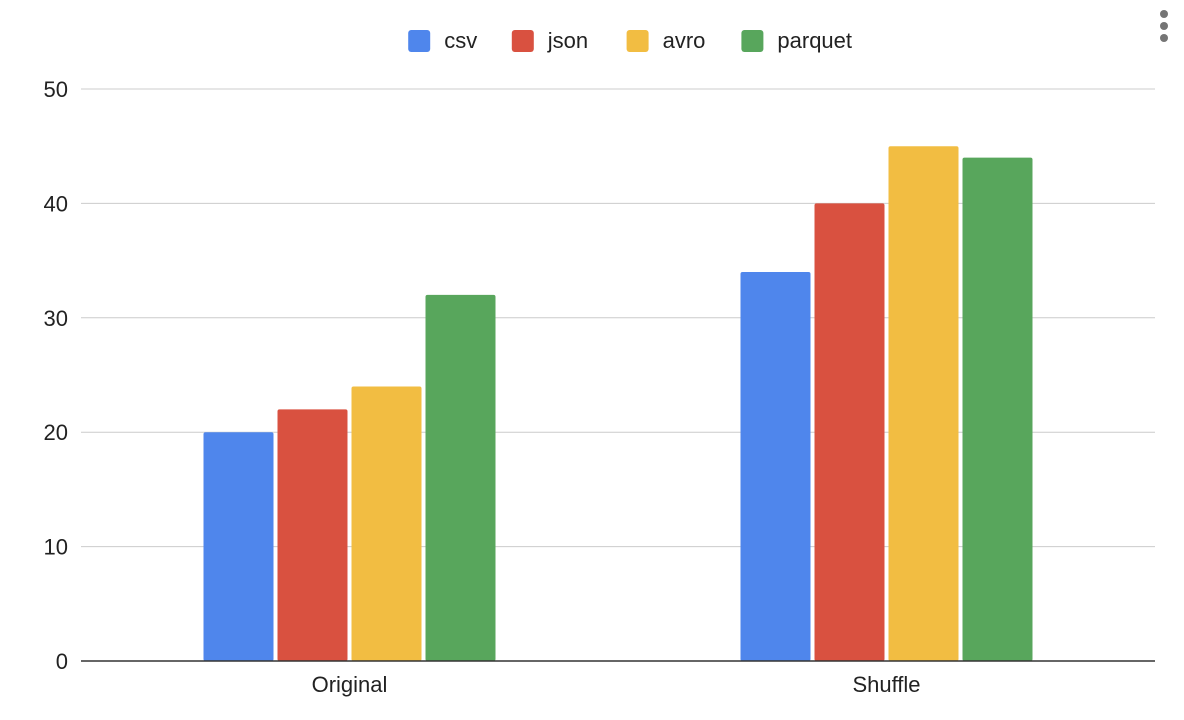 Image resolution: width=1184 pixels, height=720 pixels. Describe the element at coordinates (386, 523) in the screenshot. I see `bar-avro-original` at that location.